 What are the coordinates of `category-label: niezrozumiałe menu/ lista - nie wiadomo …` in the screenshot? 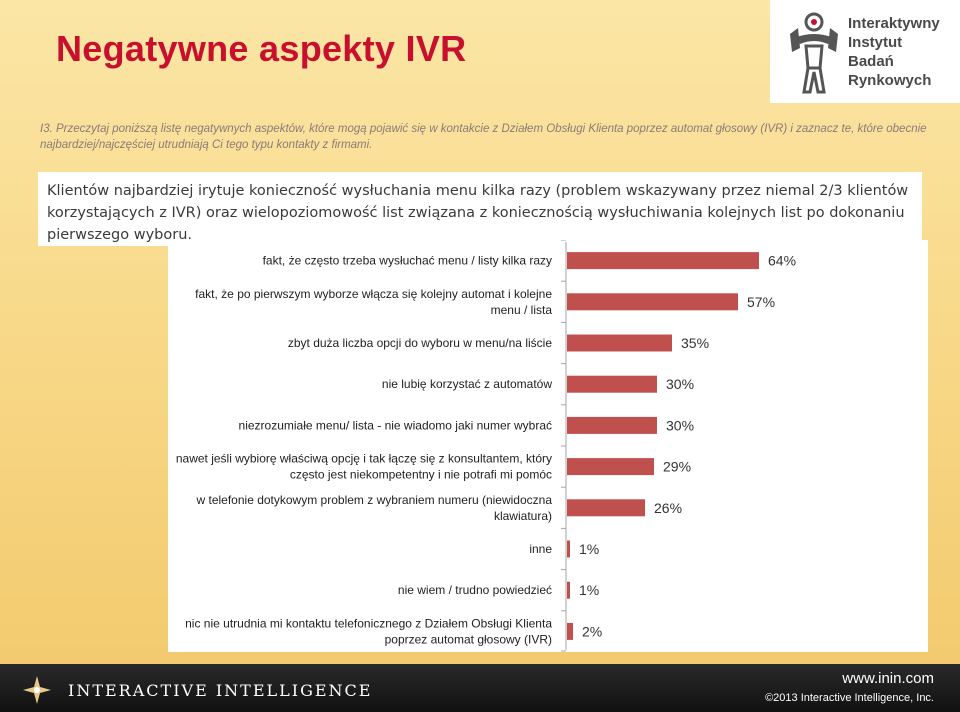 It's located at (395, 425).